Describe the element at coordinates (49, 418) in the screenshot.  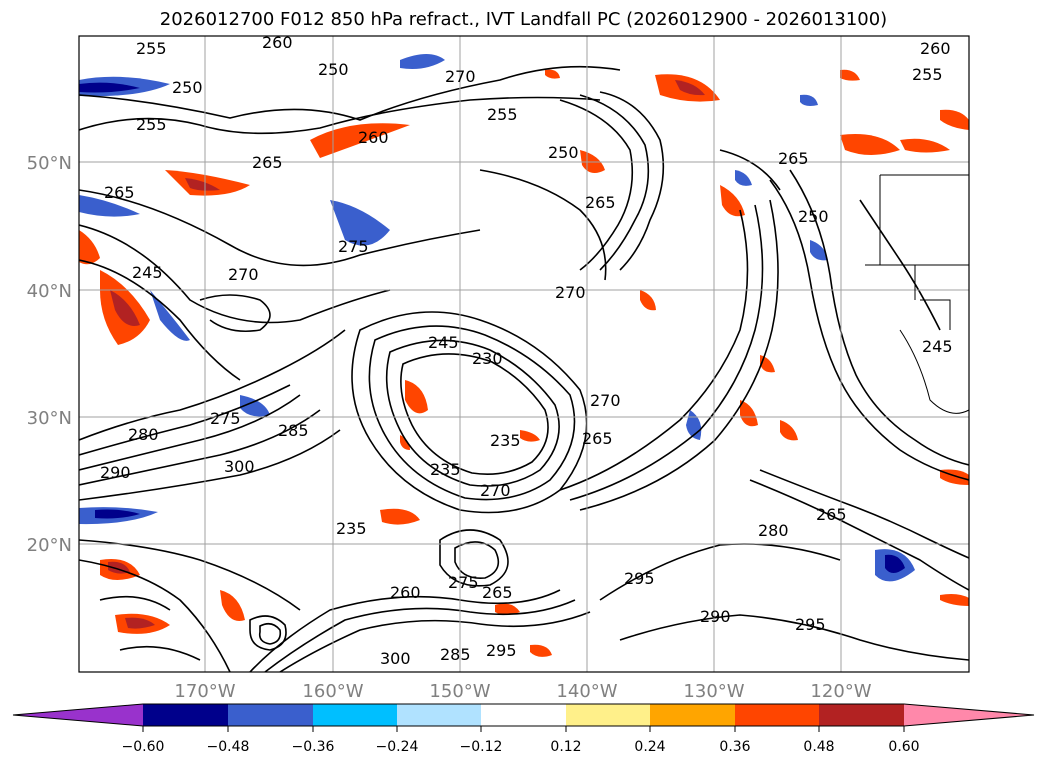
I see `lat-label-30n: 30°N` at that location.